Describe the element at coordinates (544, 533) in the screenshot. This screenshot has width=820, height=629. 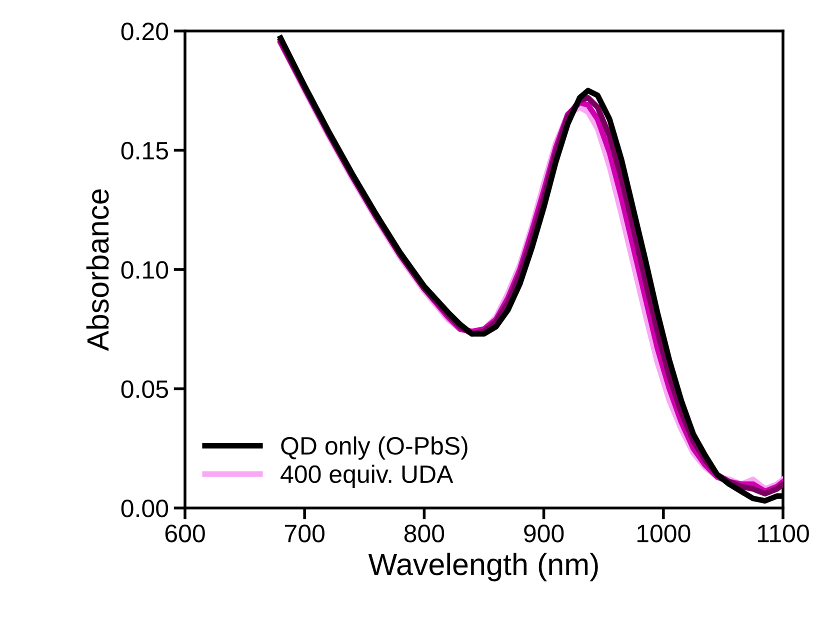
I see `x-tick-label: 900` at that location.